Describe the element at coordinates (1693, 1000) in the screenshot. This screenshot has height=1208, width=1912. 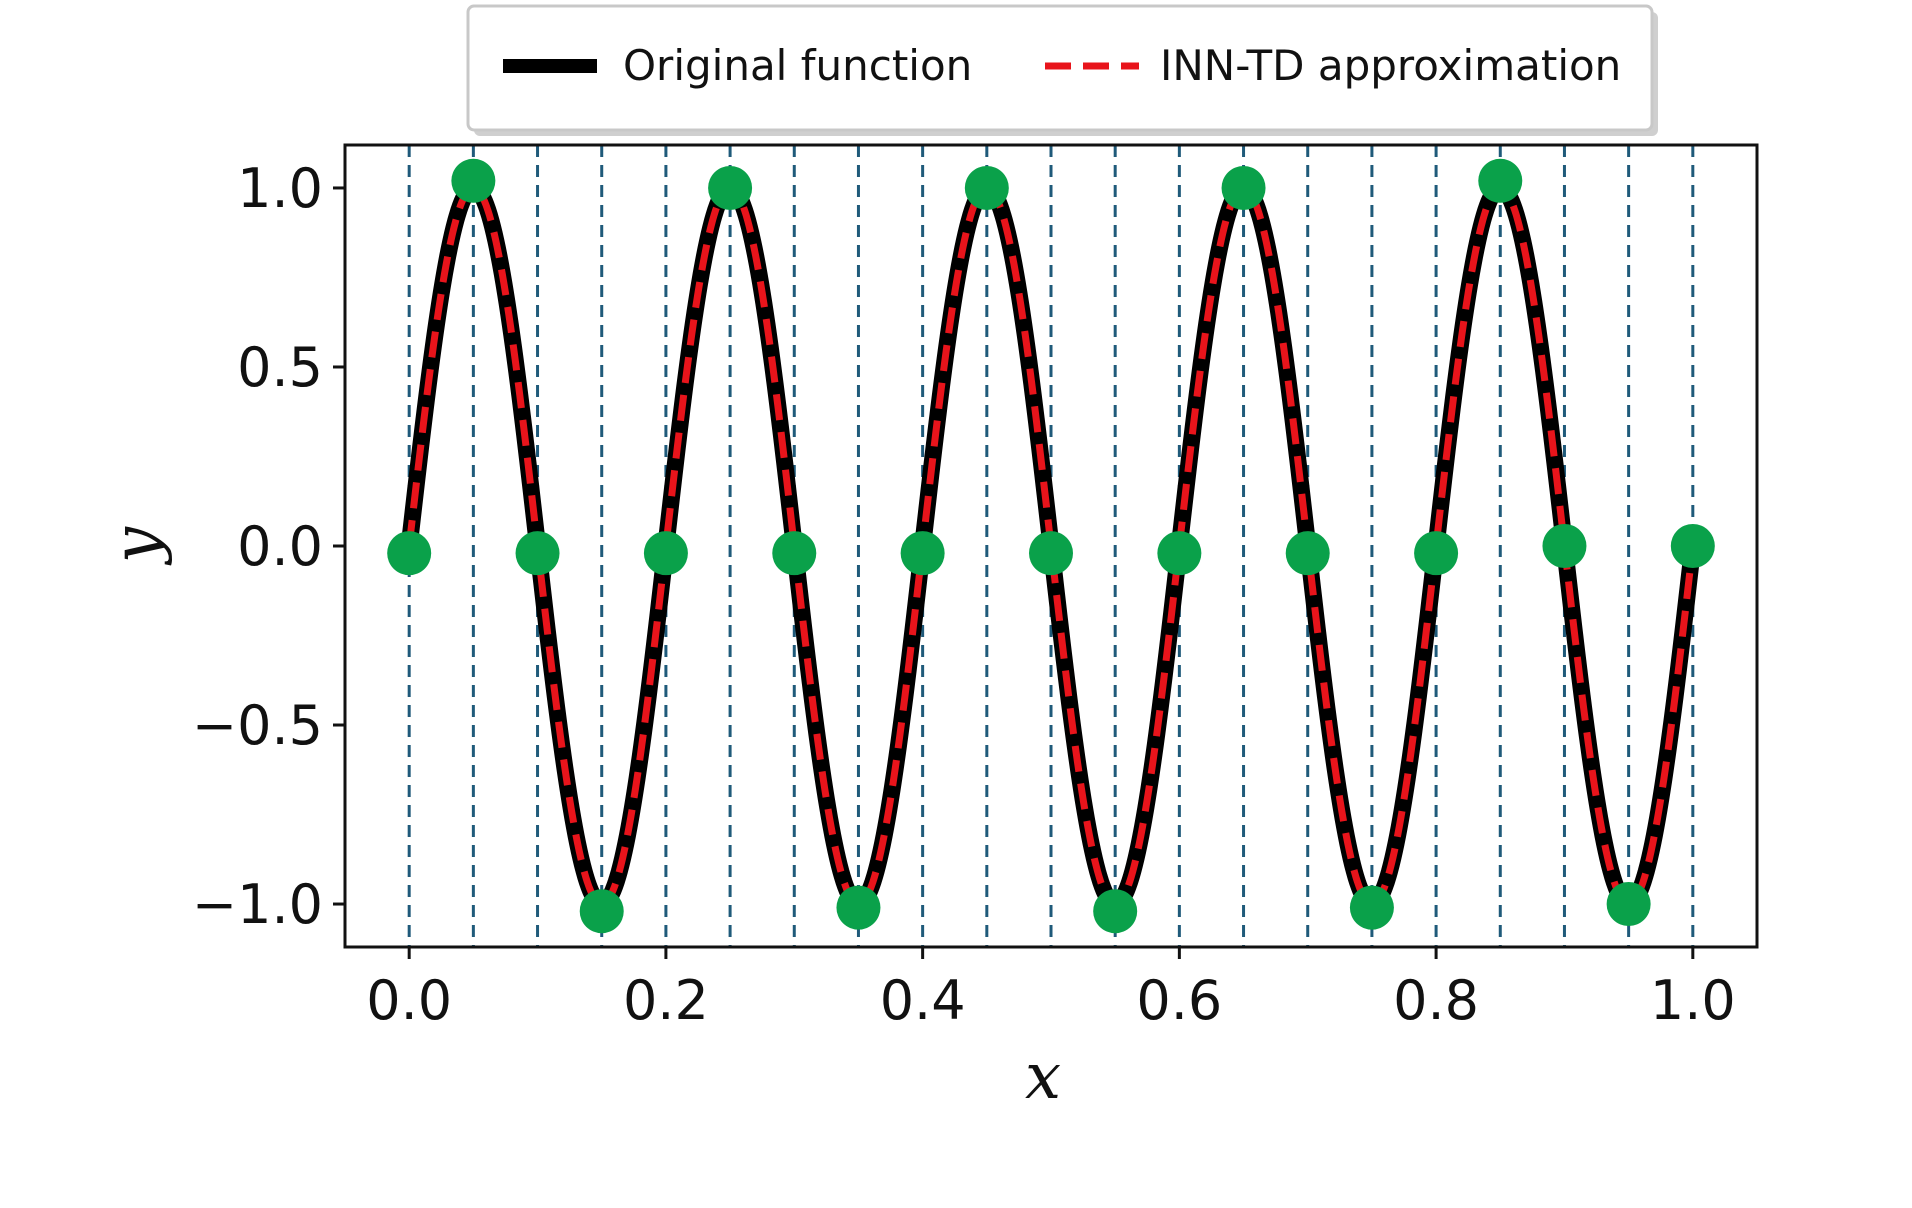
I see `x-tick-label-5: 1.0` at that location.